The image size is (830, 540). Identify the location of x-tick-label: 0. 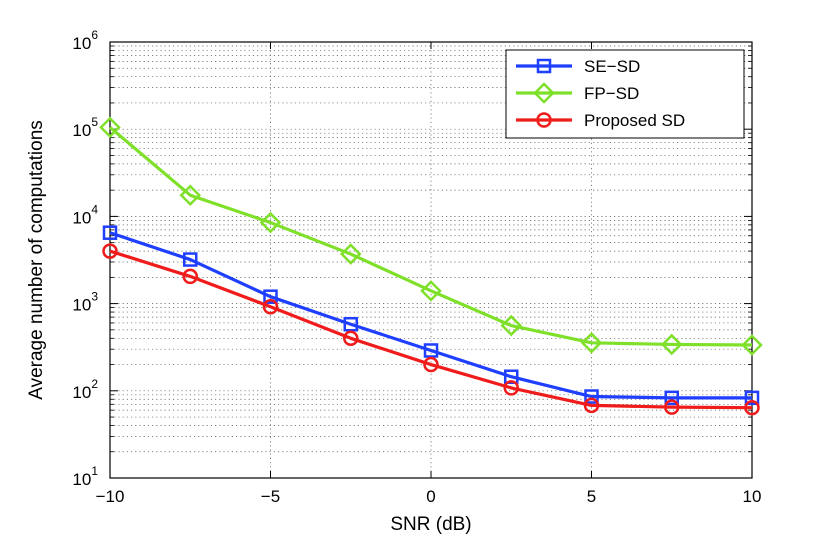
(430, 496).